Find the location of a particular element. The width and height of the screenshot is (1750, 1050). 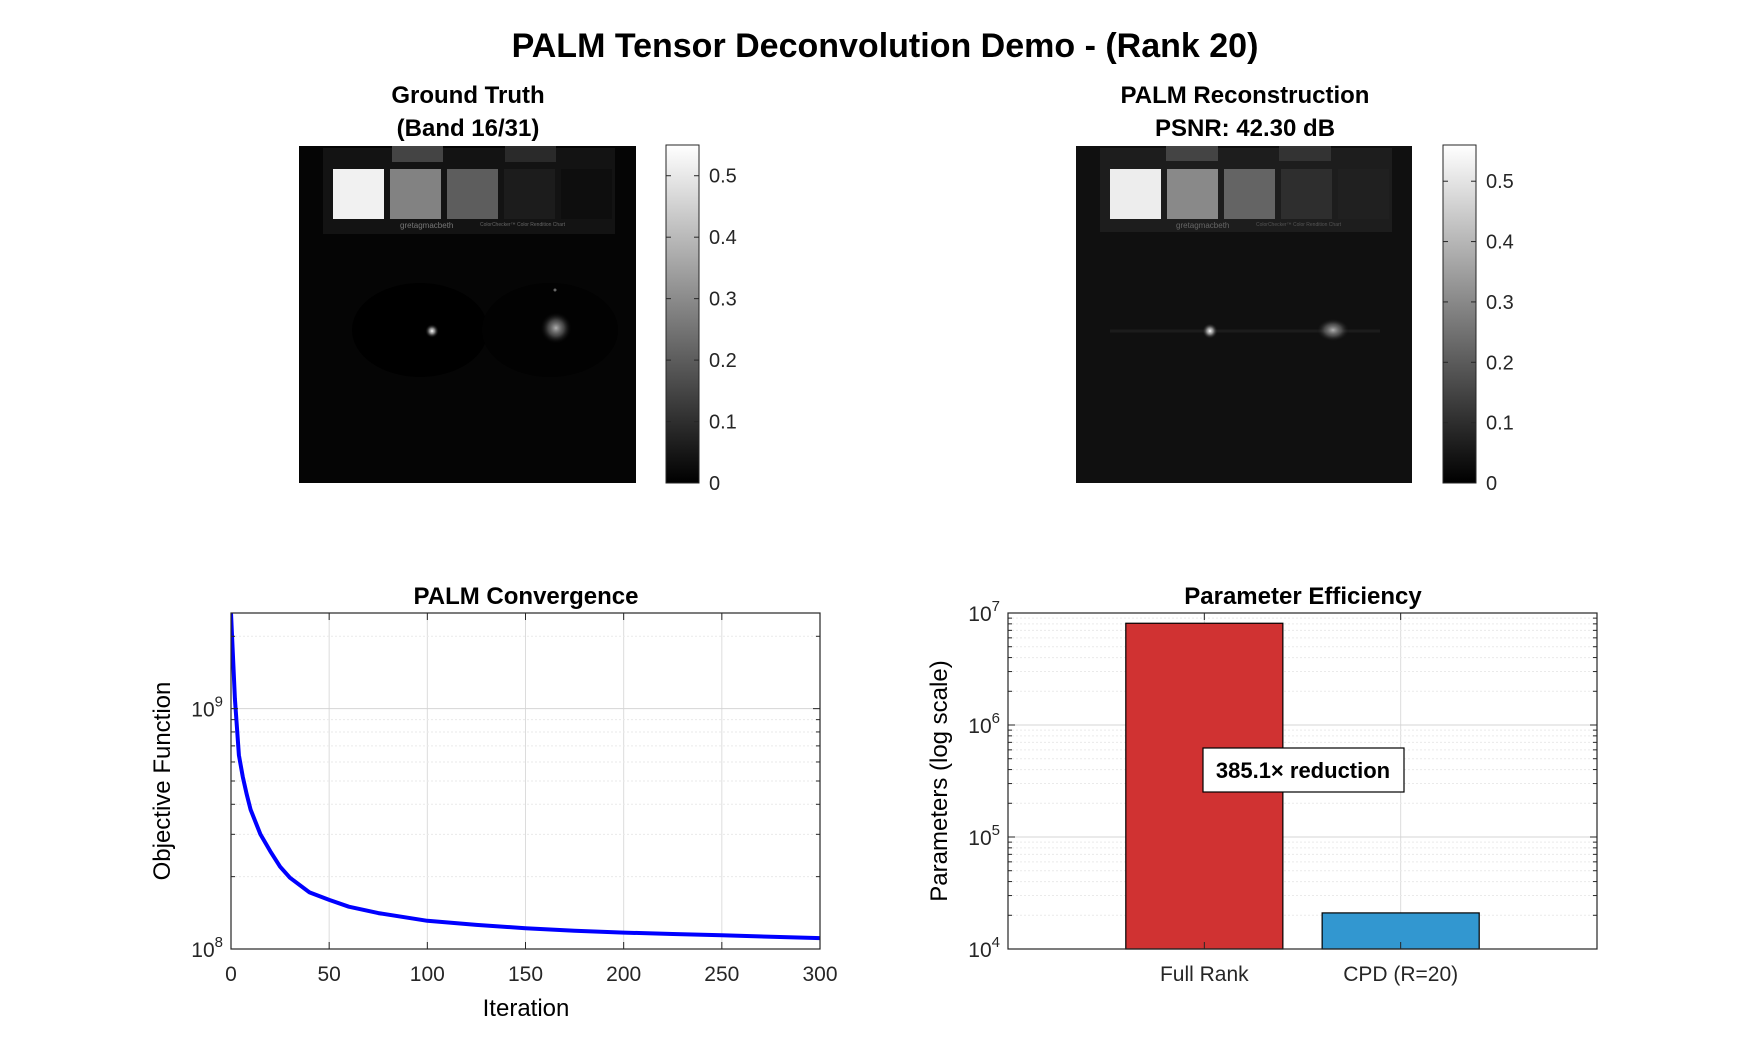

category-label: Full Rank is located at coordinates (1204, 974).